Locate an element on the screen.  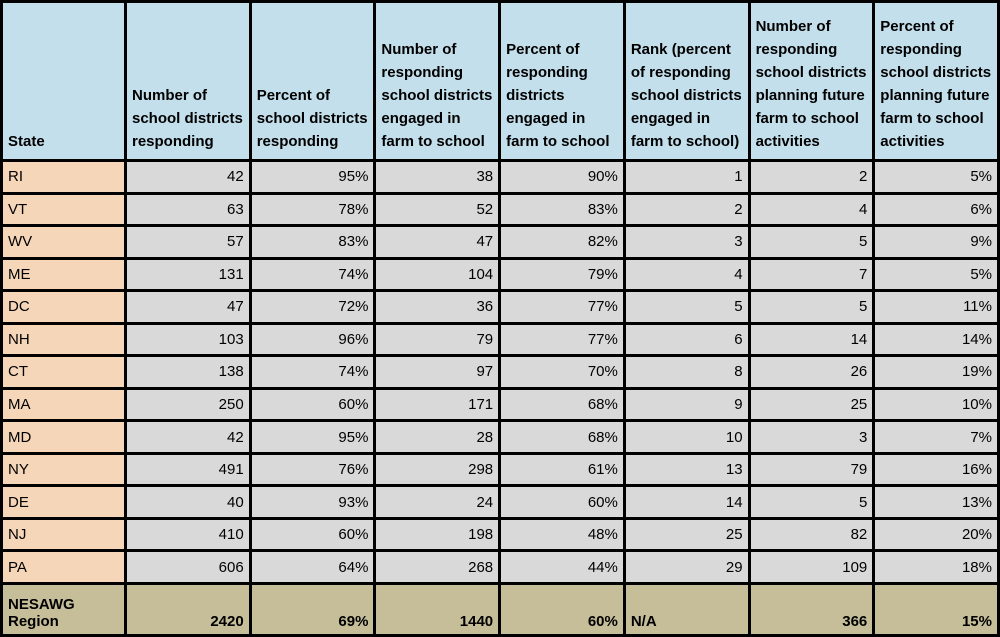
data-cell: 10 is located at coordinates (686, 437).